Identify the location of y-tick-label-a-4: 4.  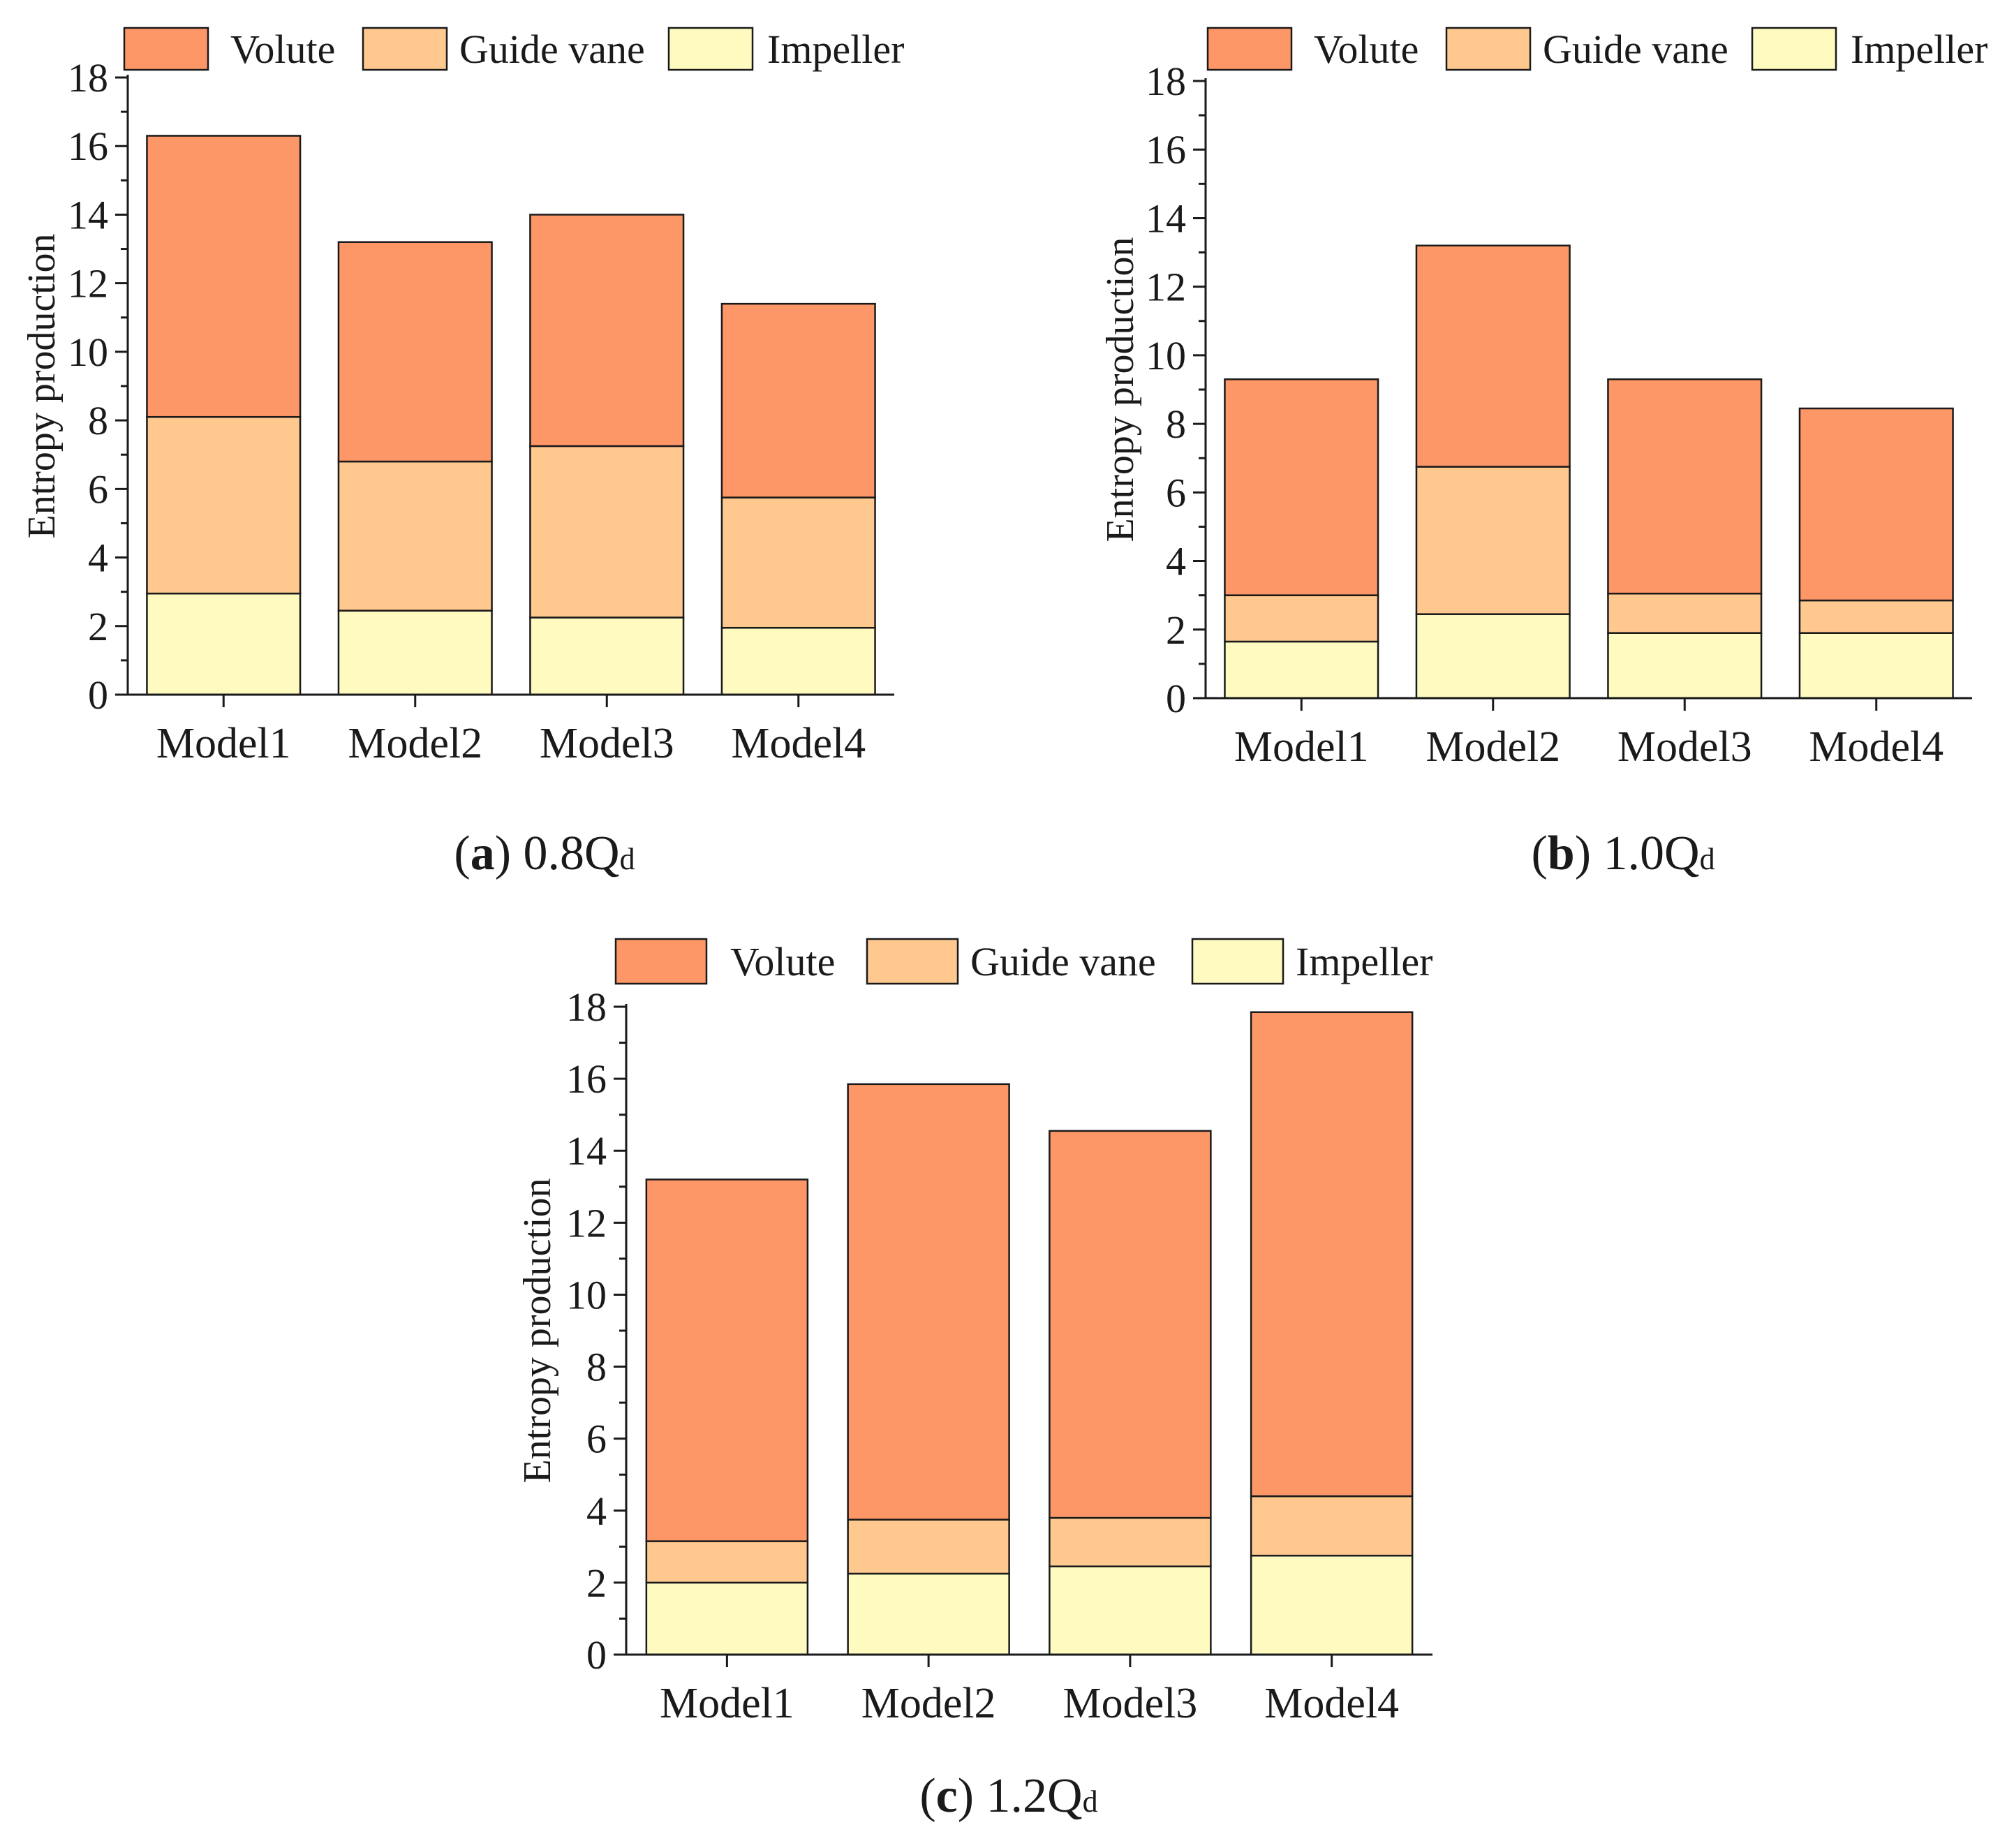
(98, 558).